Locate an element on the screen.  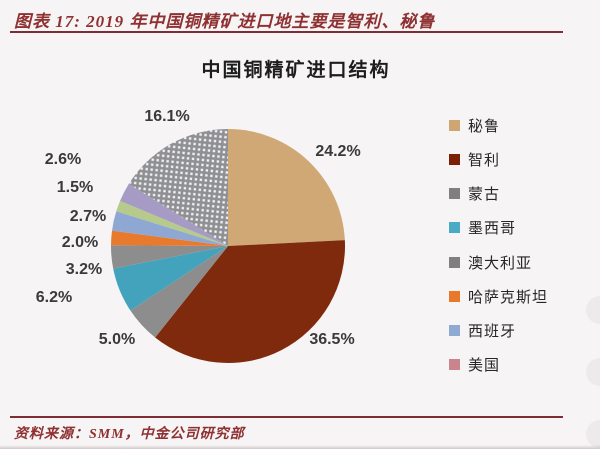
legend-label: 哈萨克斯坦 is located at coordinates (508, 297).